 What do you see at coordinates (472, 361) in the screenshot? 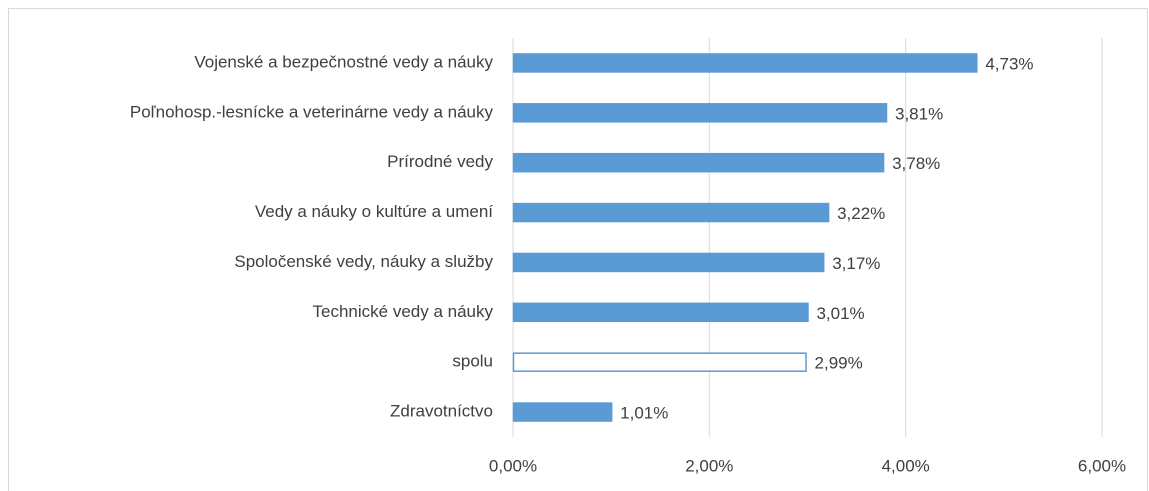
I see `y-tick-label: spolu` at bounding box center [472, 361].